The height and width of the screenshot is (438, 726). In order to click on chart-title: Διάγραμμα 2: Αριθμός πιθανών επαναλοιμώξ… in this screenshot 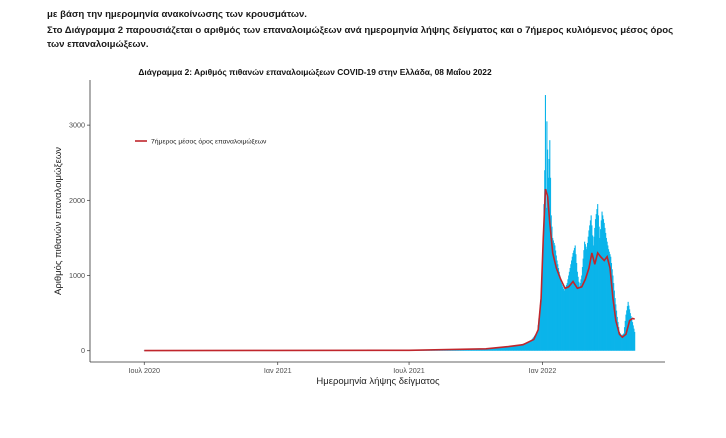, I will do `click(315, 72)`.